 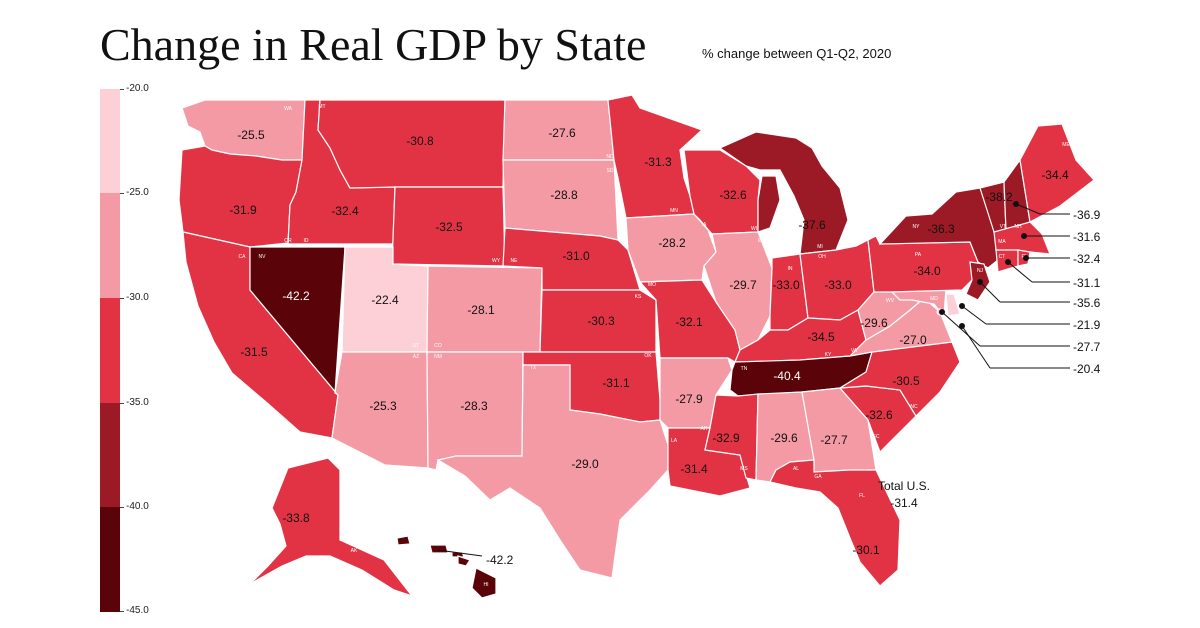 What do you see at coordinates (137, 402) in the screenshot?
I see `legend-tick-label: -35.0` at bounding box center [137, 402].